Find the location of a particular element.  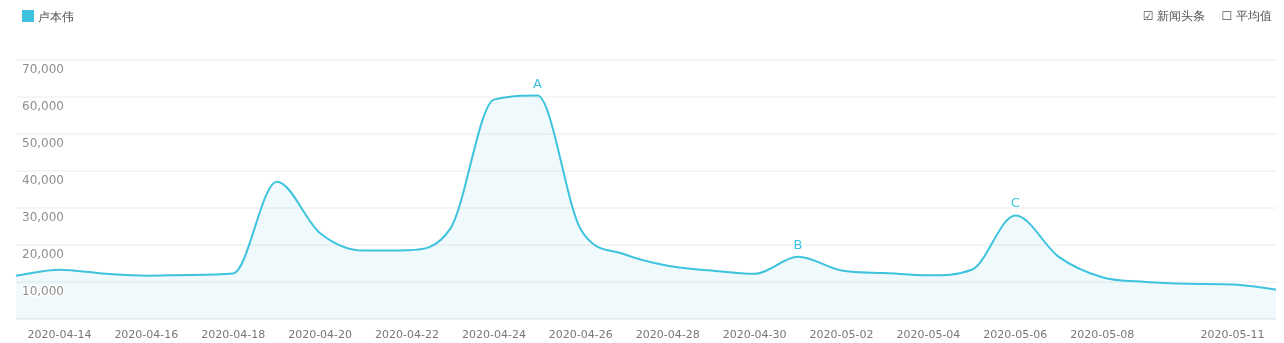

x-tick-label: 2020-04-16 is located at coordinates (146, 334).